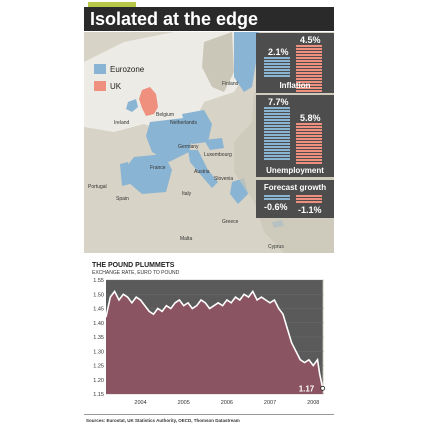  I want to click on region-scandinavia, so click(218, 62).